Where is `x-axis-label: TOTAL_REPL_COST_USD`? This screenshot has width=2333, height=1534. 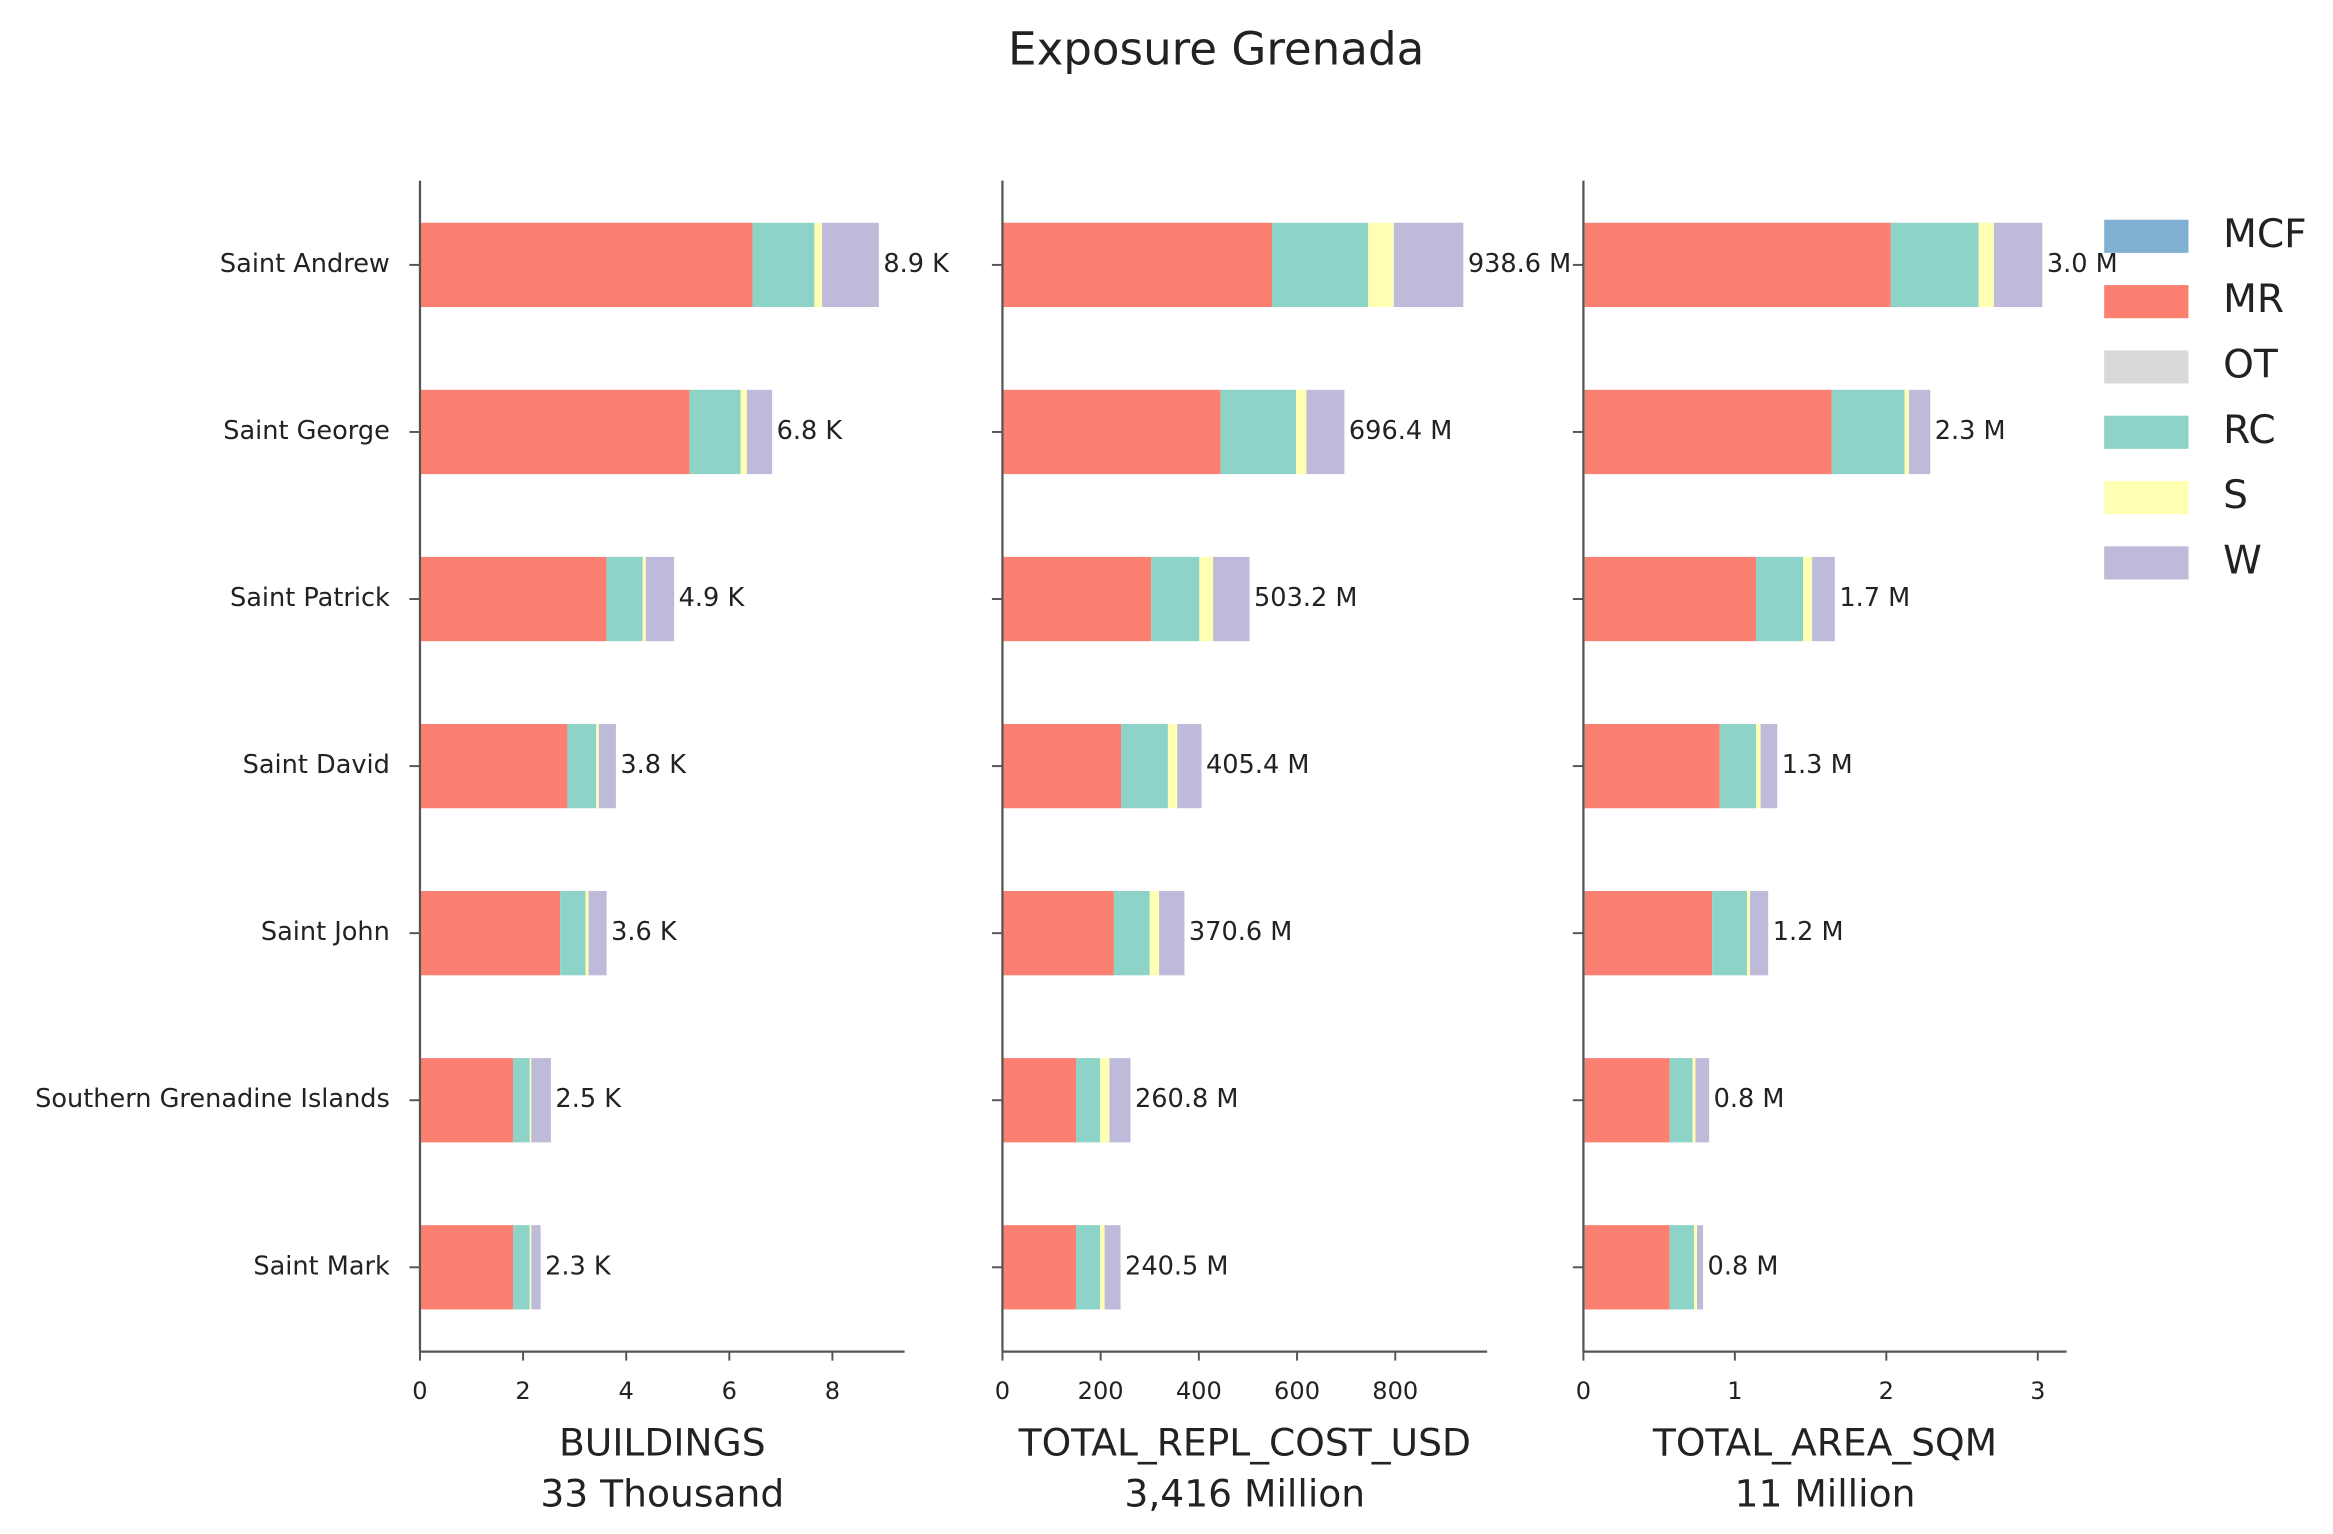 x-axis-label: TOTAL_REPL_COST_USD is located at coordinates (1244, 1442).